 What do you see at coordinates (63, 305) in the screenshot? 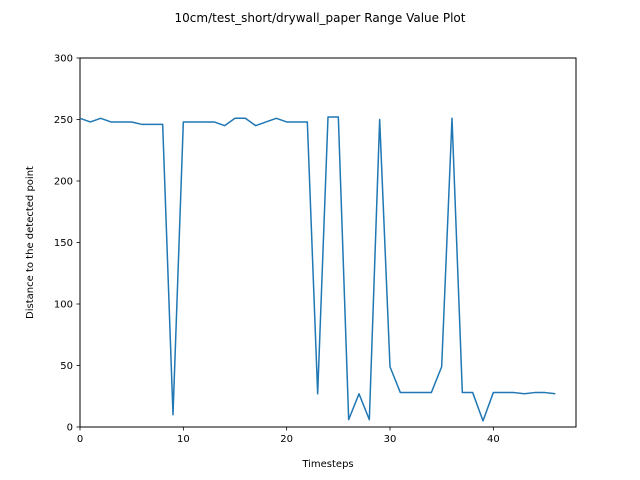
I see `y-tick-label: 100` at bounding box center [63, 305].